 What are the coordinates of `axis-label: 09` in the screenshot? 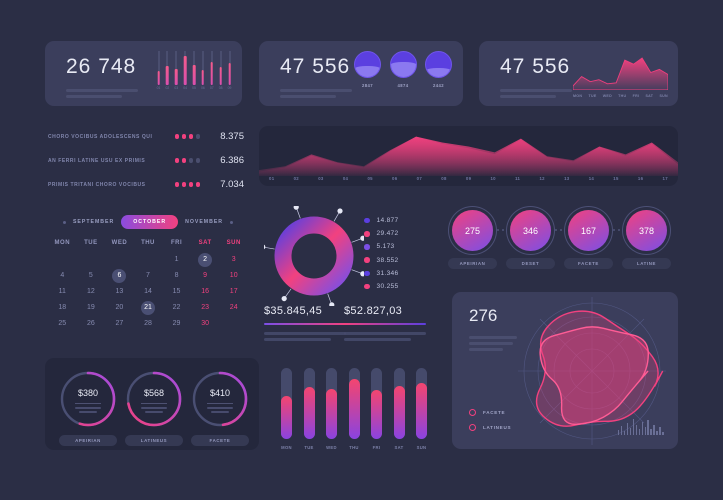 It's located at (468, 178).